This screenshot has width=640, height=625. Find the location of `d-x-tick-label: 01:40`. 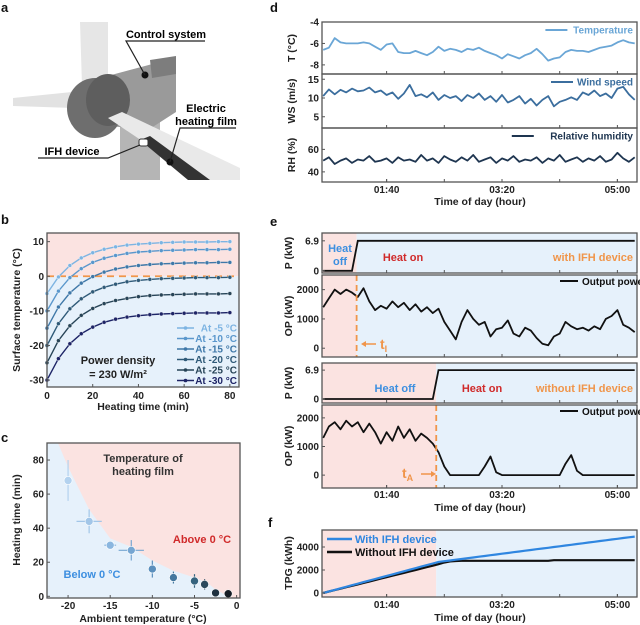

d-x-tick-label: 01:40 is located at coordinates (387, 190).